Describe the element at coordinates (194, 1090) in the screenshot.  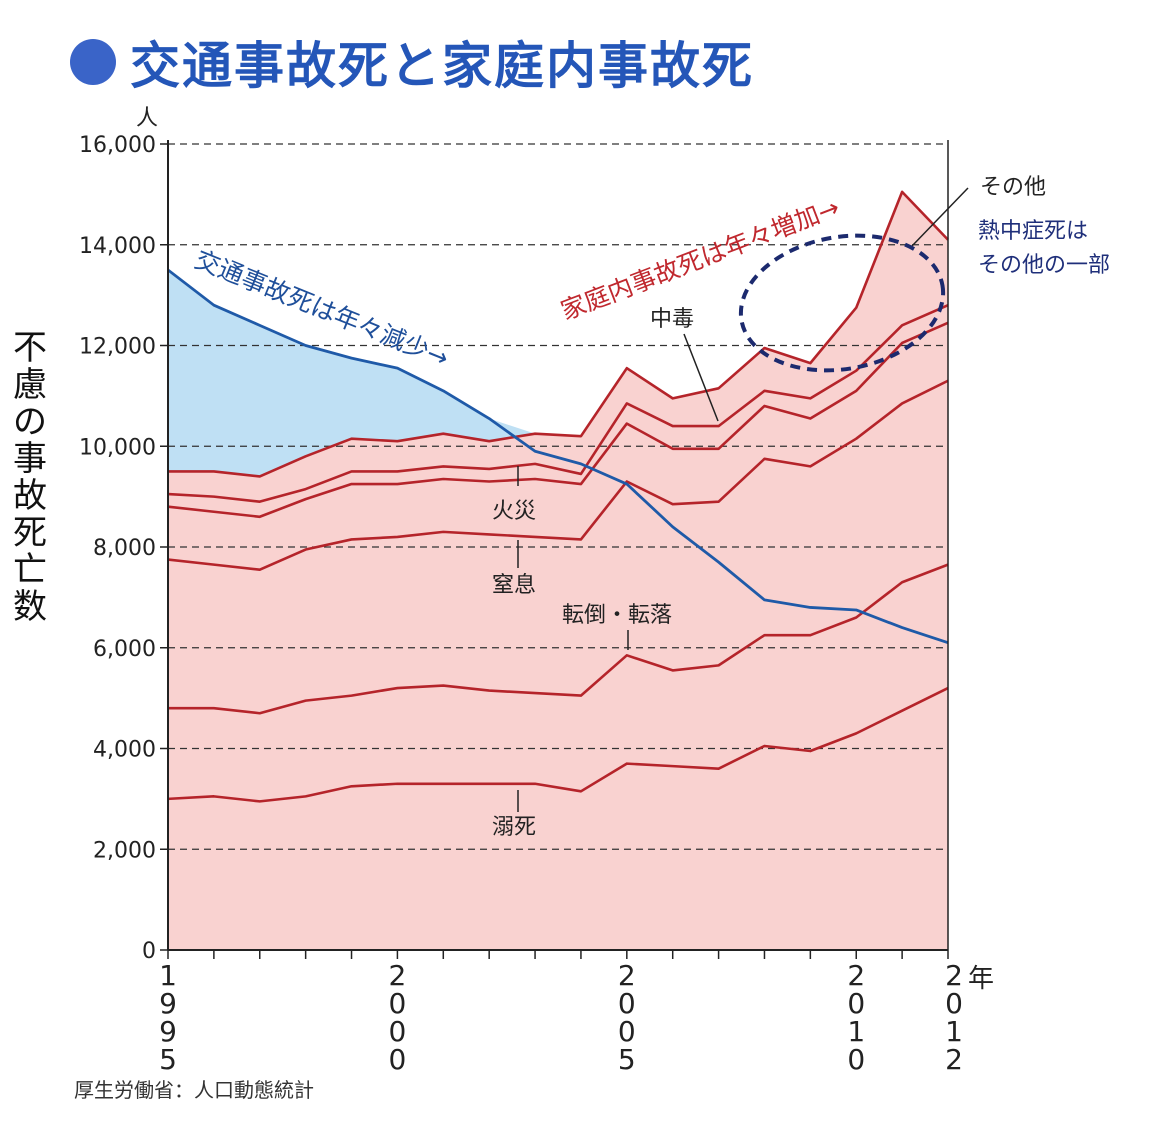
I see `source-note: 厚生労働省：人口動態統計` at that location.